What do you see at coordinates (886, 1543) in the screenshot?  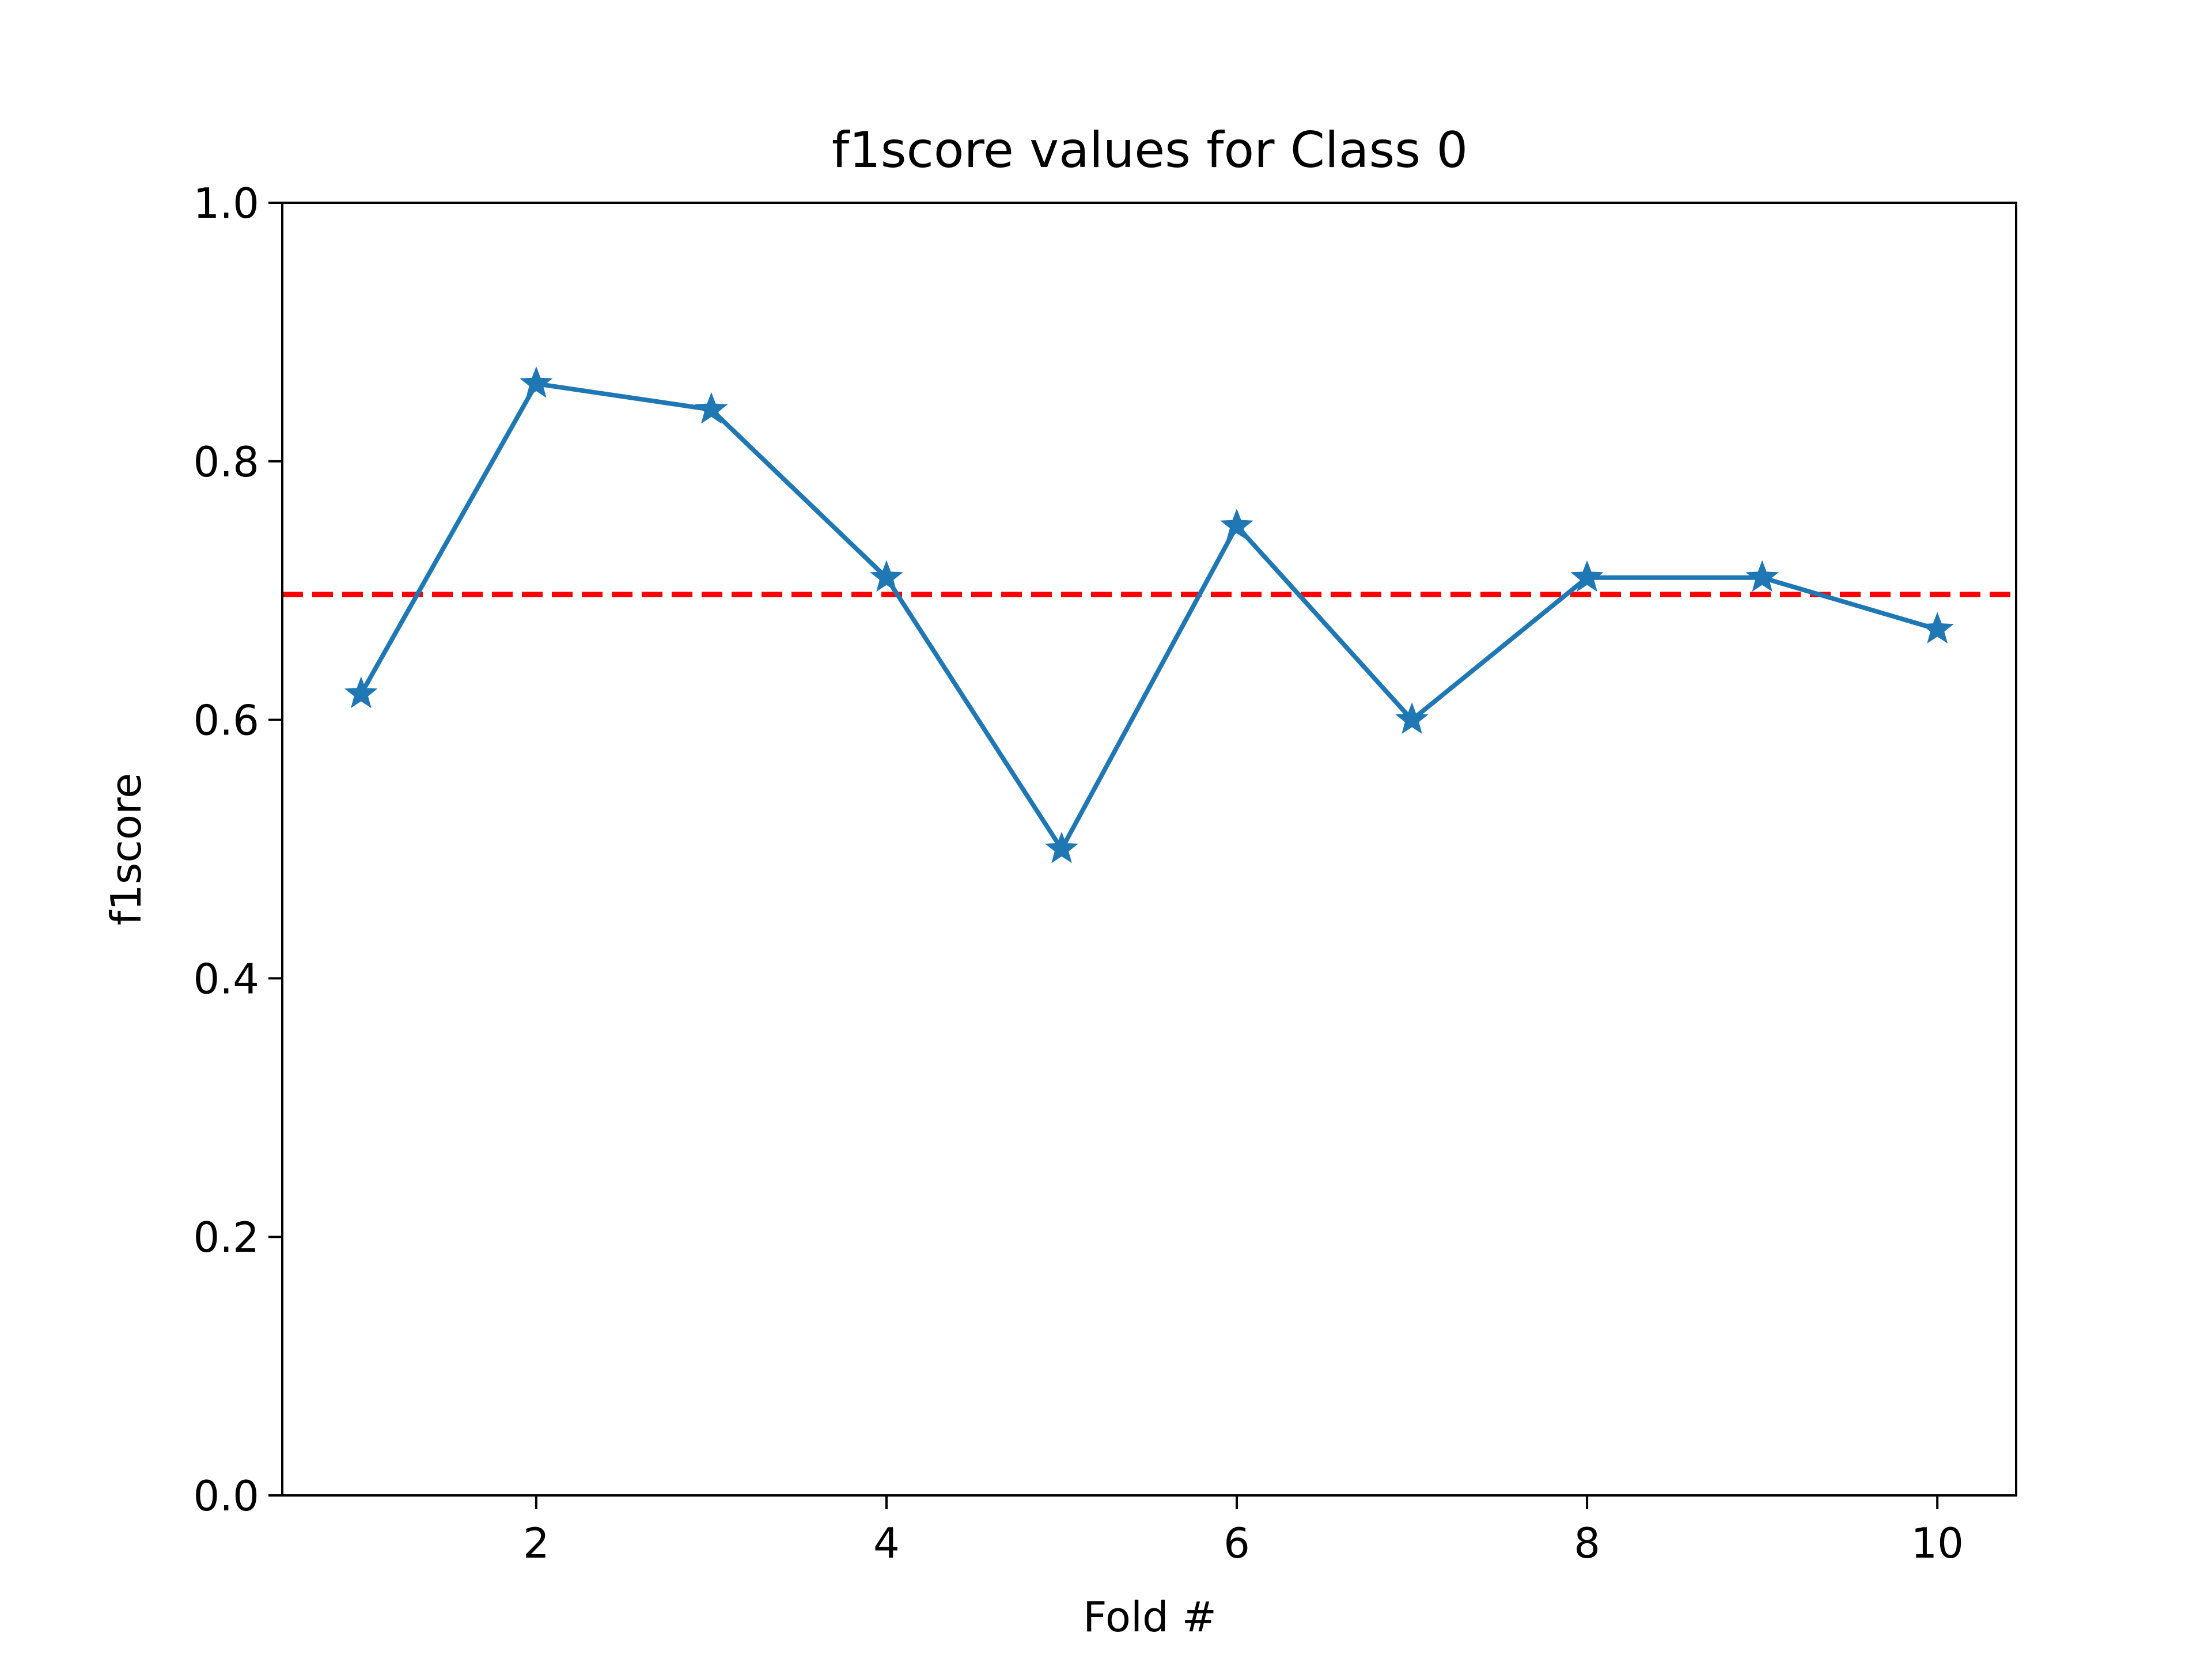 I see `x-tick-label: 4` at bounding box center [886, 1543].